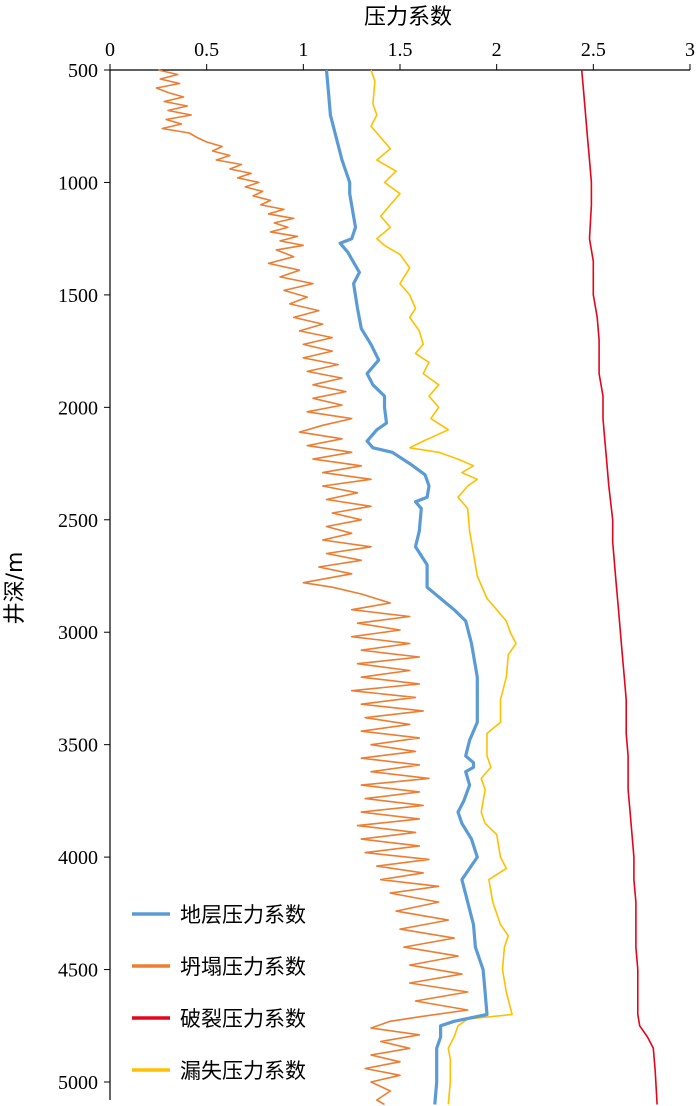 This screenshot has width=700, height=1106. I want to click on x-tick-label: 0, so click(110, 50).